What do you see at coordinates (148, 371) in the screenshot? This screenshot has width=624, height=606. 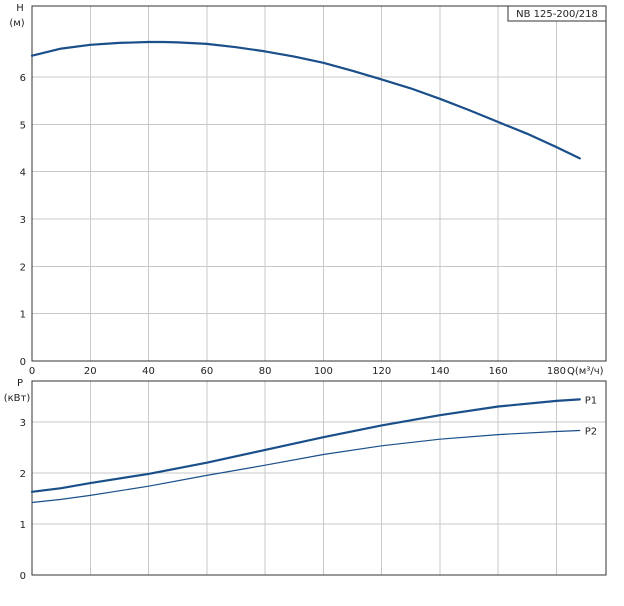 I see `x-tick-label: 40` at bounding box center [148, 371].